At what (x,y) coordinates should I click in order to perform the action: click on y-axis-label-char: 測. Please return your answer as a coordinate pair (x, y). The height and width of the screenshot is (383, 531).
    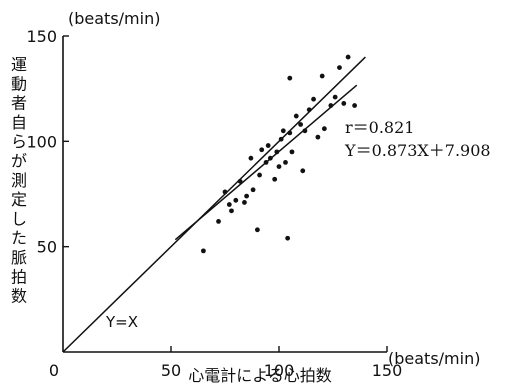
    Looking at the image, I should click on (19, 180).